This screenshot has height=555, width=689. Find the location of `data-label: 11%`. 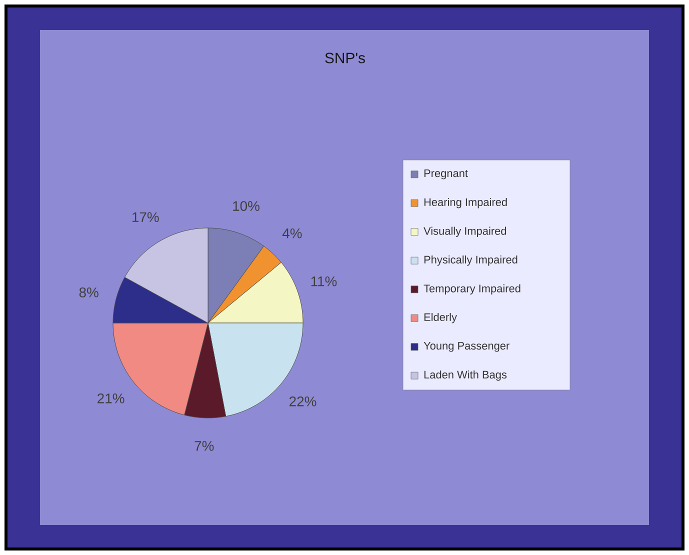

data-label: 11% is located at coordinates (324, 281).